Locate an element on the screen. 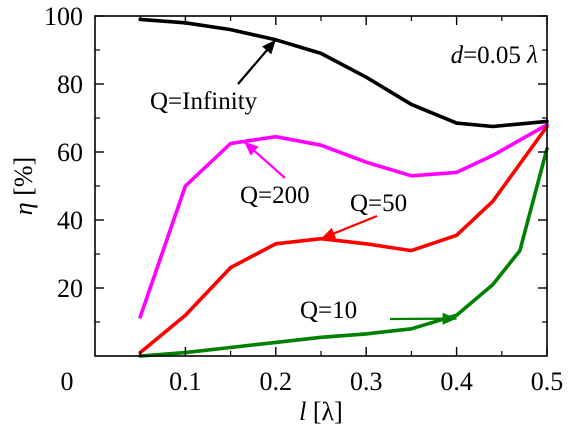 The height and width of the screenshot is (426, 570). series-label-q-50: Q=50 is located at coordinates (378, 203).